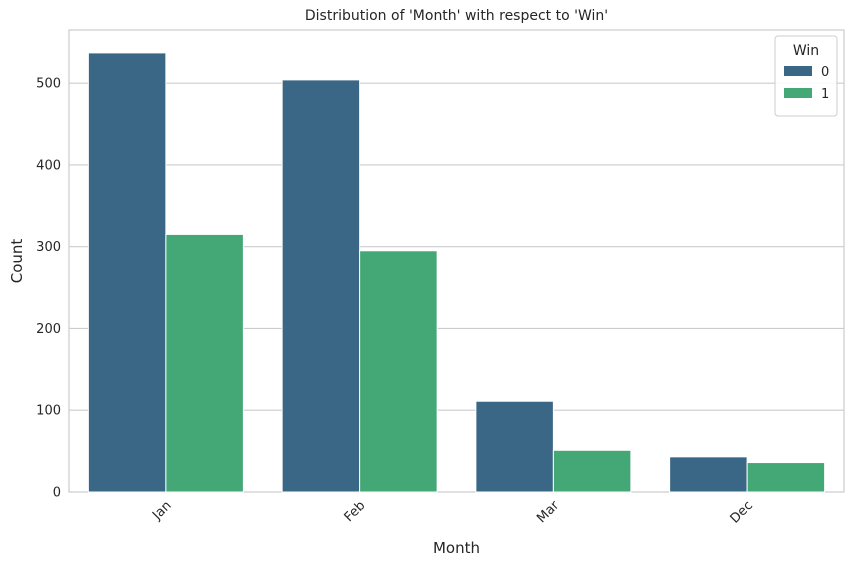  I want to click on x-axis-ticks: Jan Feb Mar Dec, so click(452, 512).